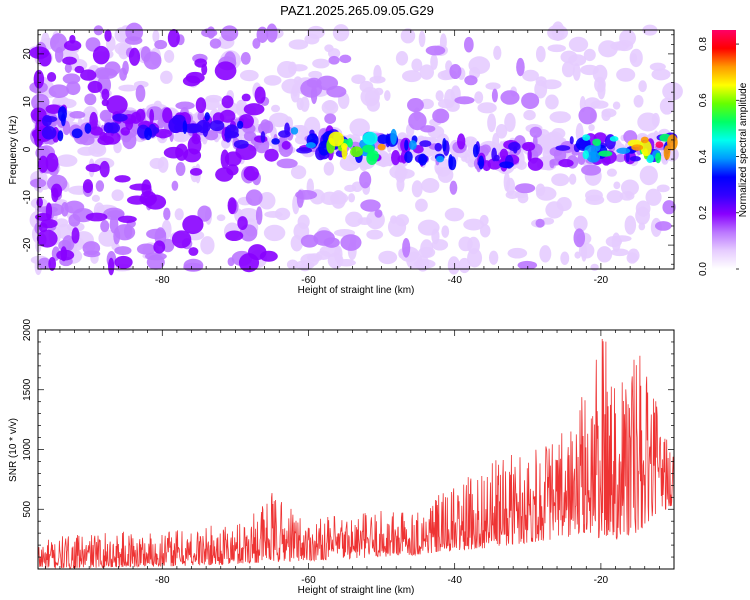  Describe the element at coordinates (13, 150) in the screenshot. I see `spectrogram-y-label: Frequency (Hz)` at that location.